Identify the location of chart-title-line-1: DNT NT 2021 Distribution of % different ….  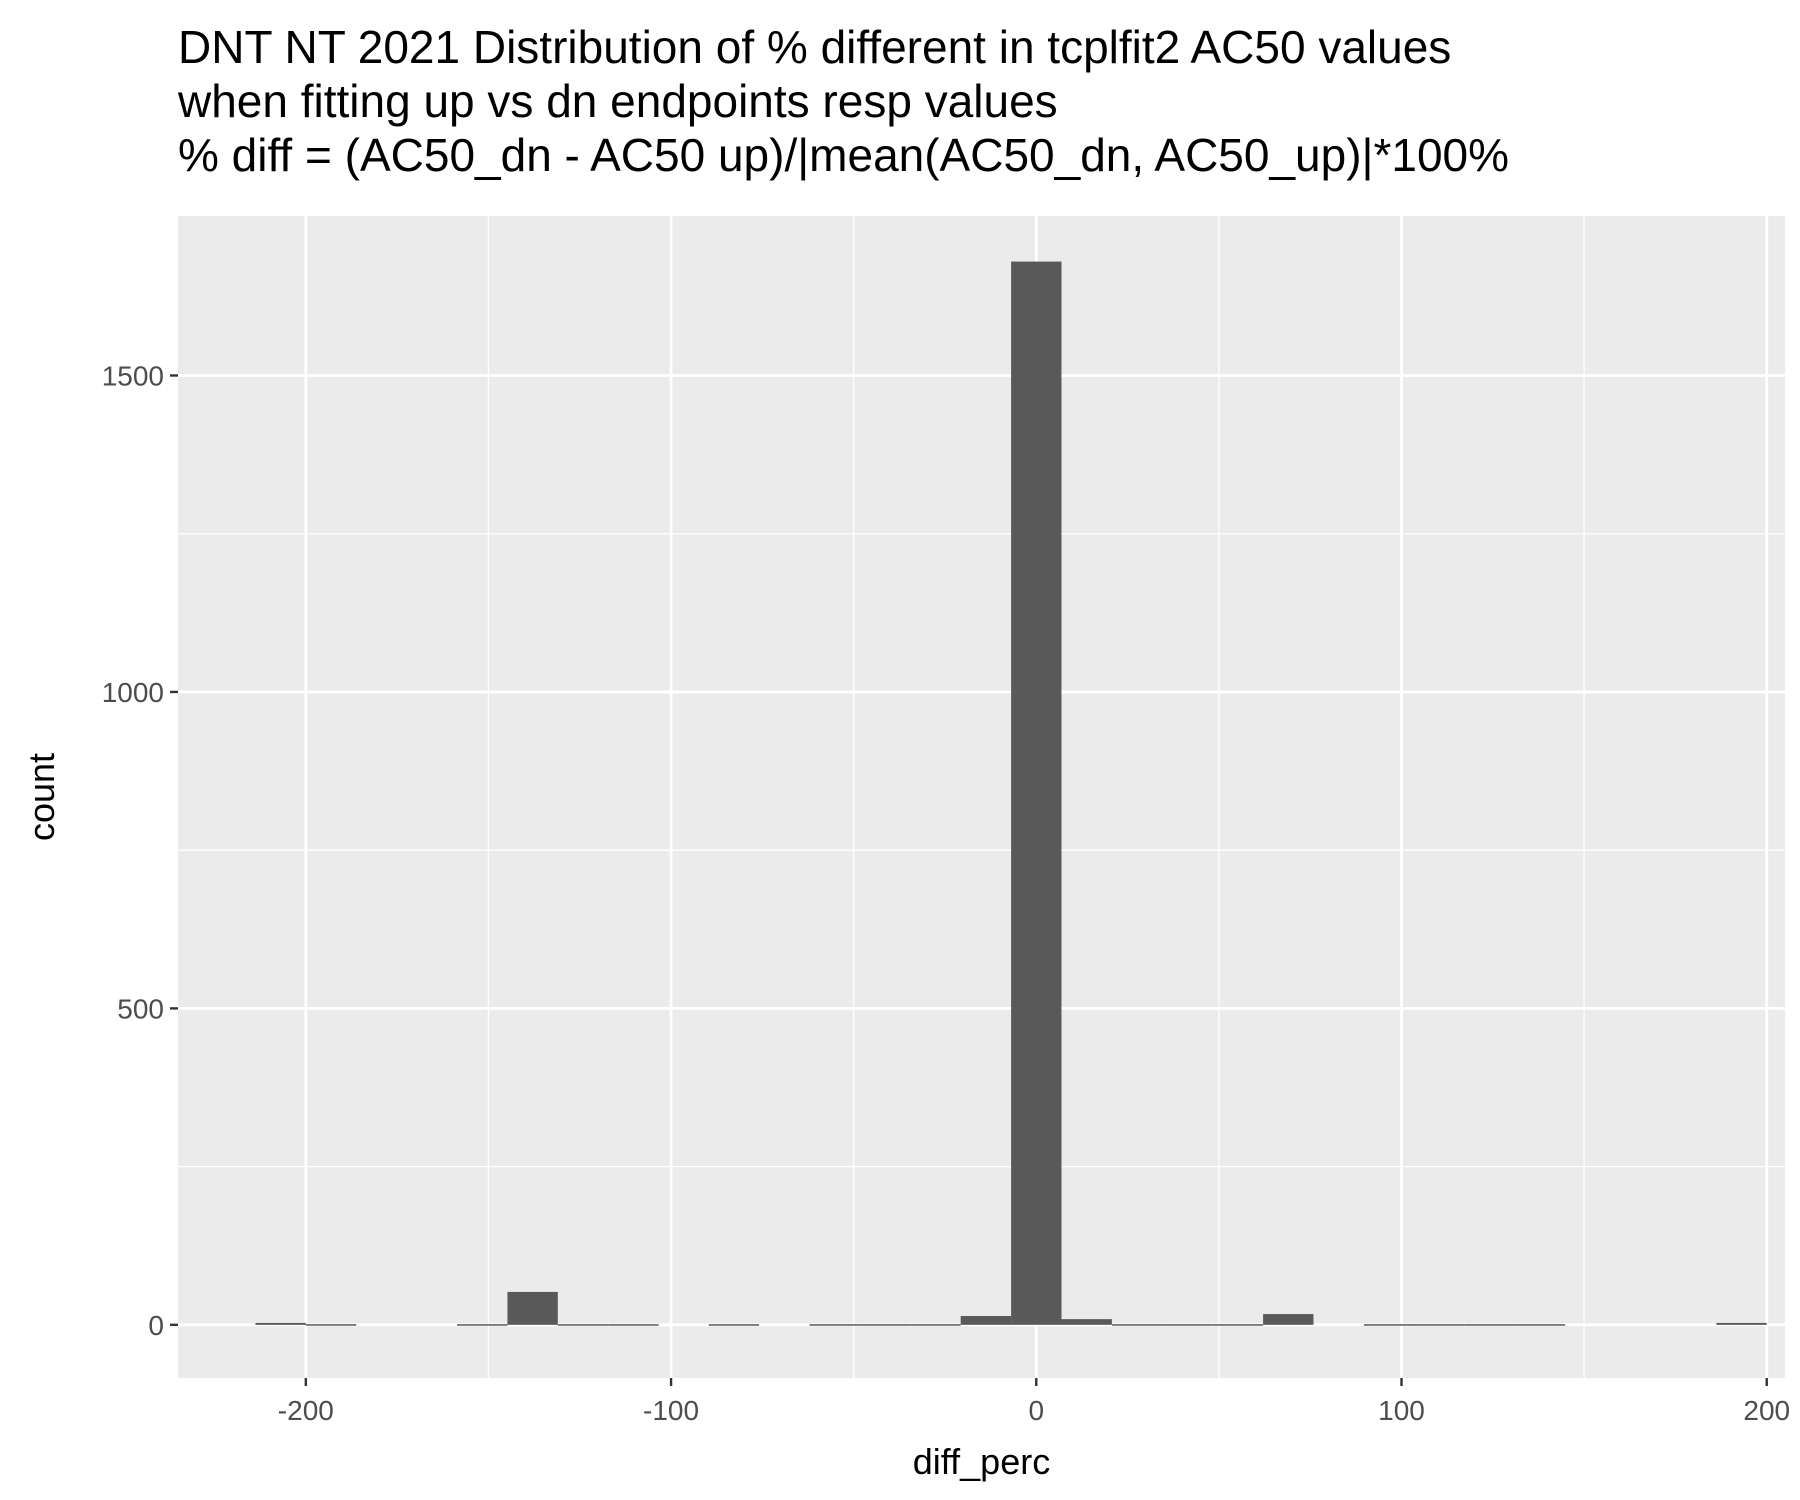
(815, 47).